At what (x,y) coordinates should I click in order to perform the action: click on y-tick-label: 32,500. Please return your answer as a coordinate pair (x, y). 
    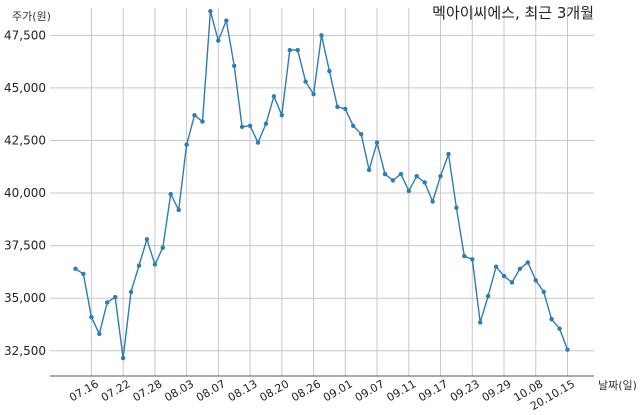
    Looking at the image, I should click on (25, 351).